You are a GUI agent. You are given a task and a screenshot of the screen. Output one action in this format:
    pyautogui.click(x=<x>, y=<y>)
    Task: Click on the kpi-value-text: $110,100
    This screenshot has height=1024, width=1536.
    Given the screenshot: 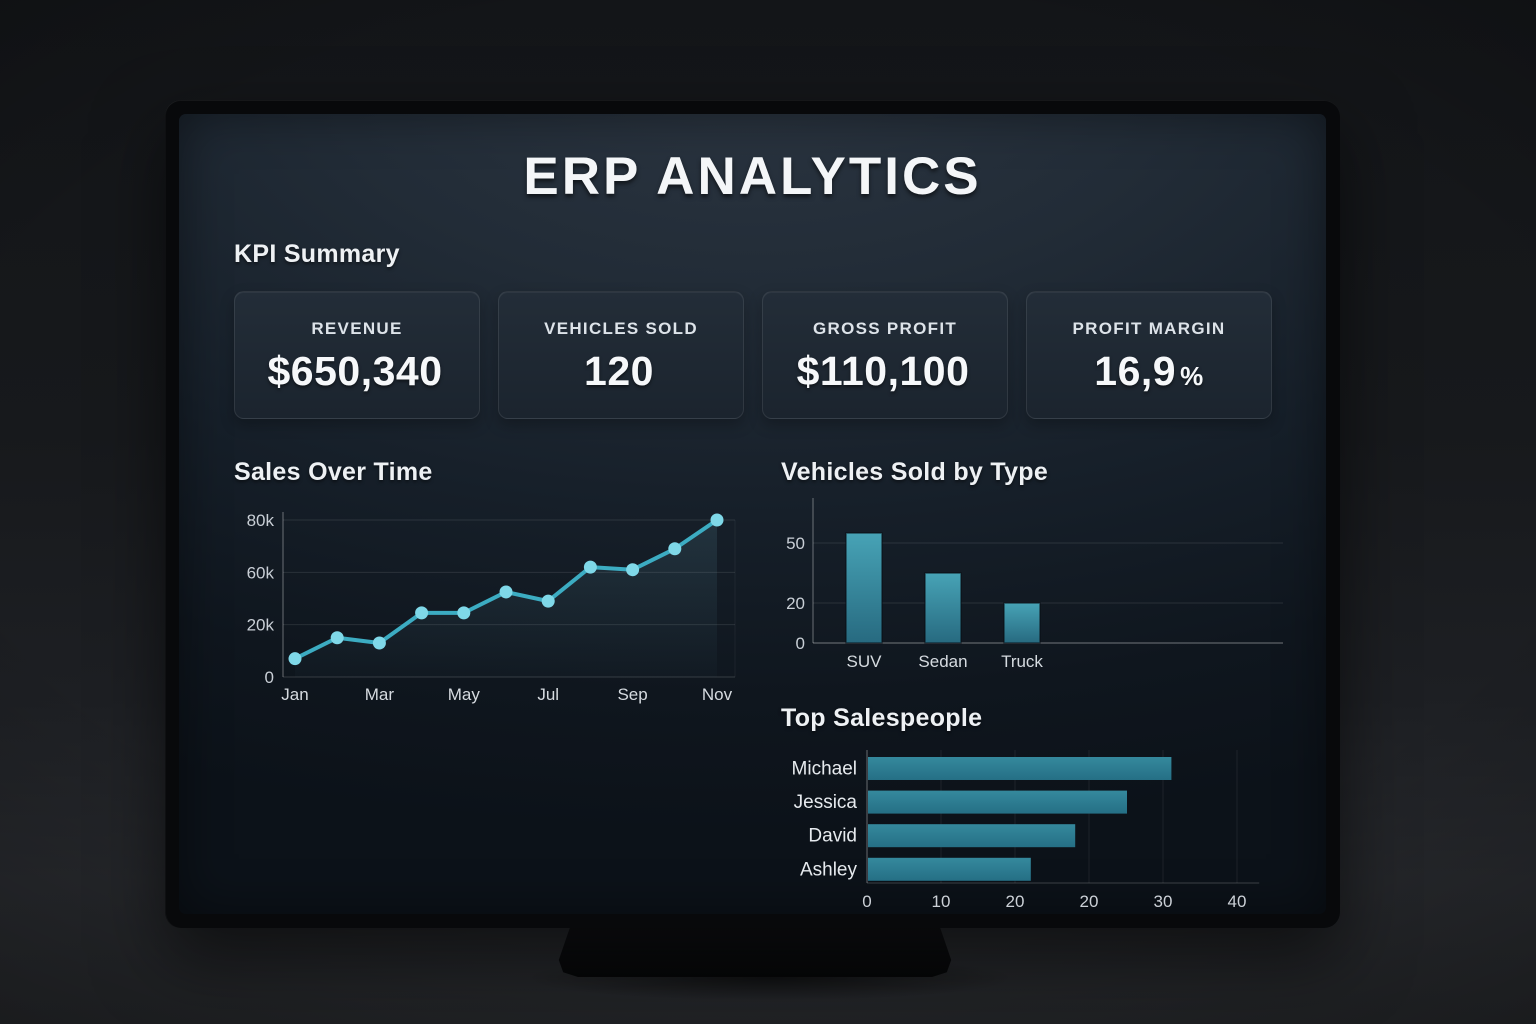 What is the action you would take?
    pyautogui.click(x=883, y=371)
    